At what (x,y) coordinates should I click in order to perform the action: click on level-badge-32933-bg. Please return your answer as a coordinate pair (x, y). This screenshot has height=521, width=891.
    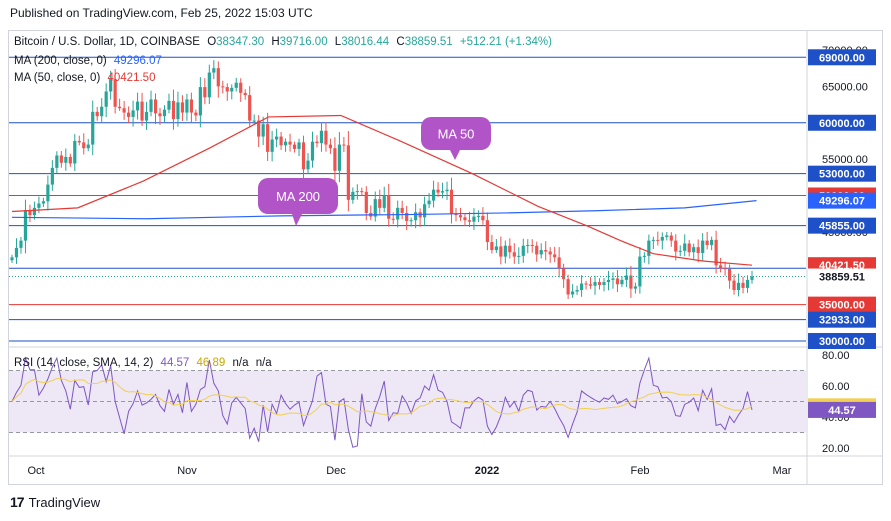
    Looking at the image, I should click on (842, 319).